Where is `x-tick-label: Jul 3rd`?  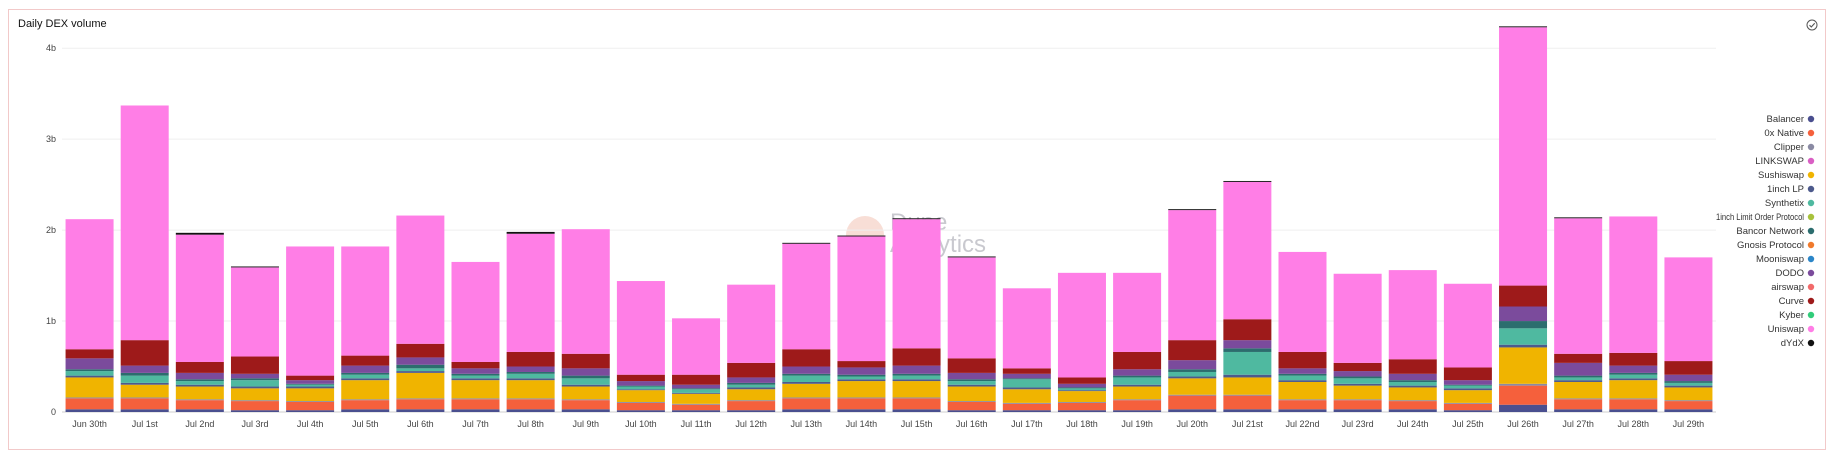
x-tick-label: Jul 3rd is located at coordinates (254, 424).